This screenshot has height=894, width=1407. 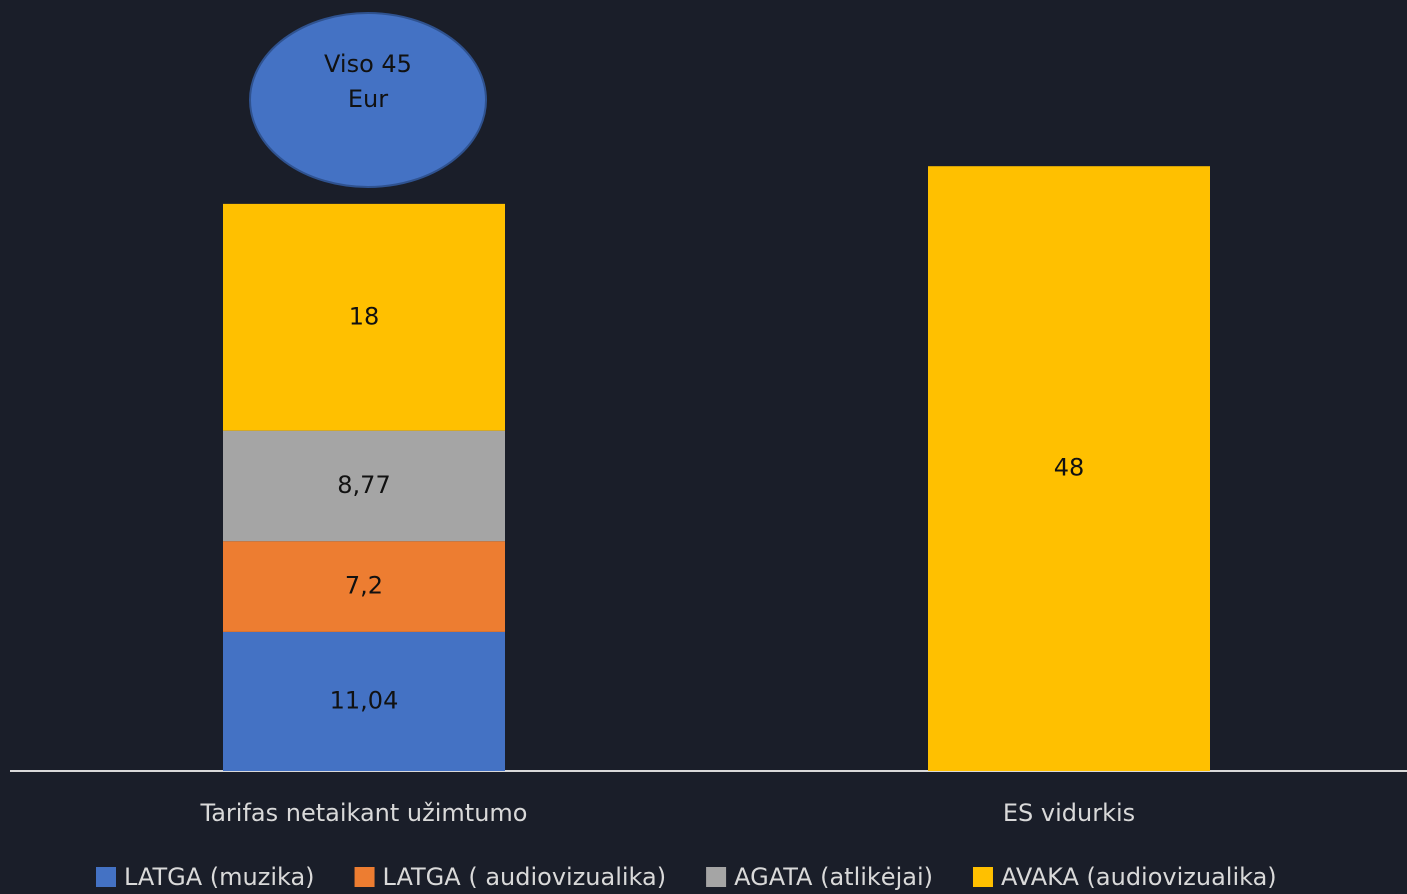 I want to click on legend-label: AGATA (atlikėjai), so click(x=833, y=877).